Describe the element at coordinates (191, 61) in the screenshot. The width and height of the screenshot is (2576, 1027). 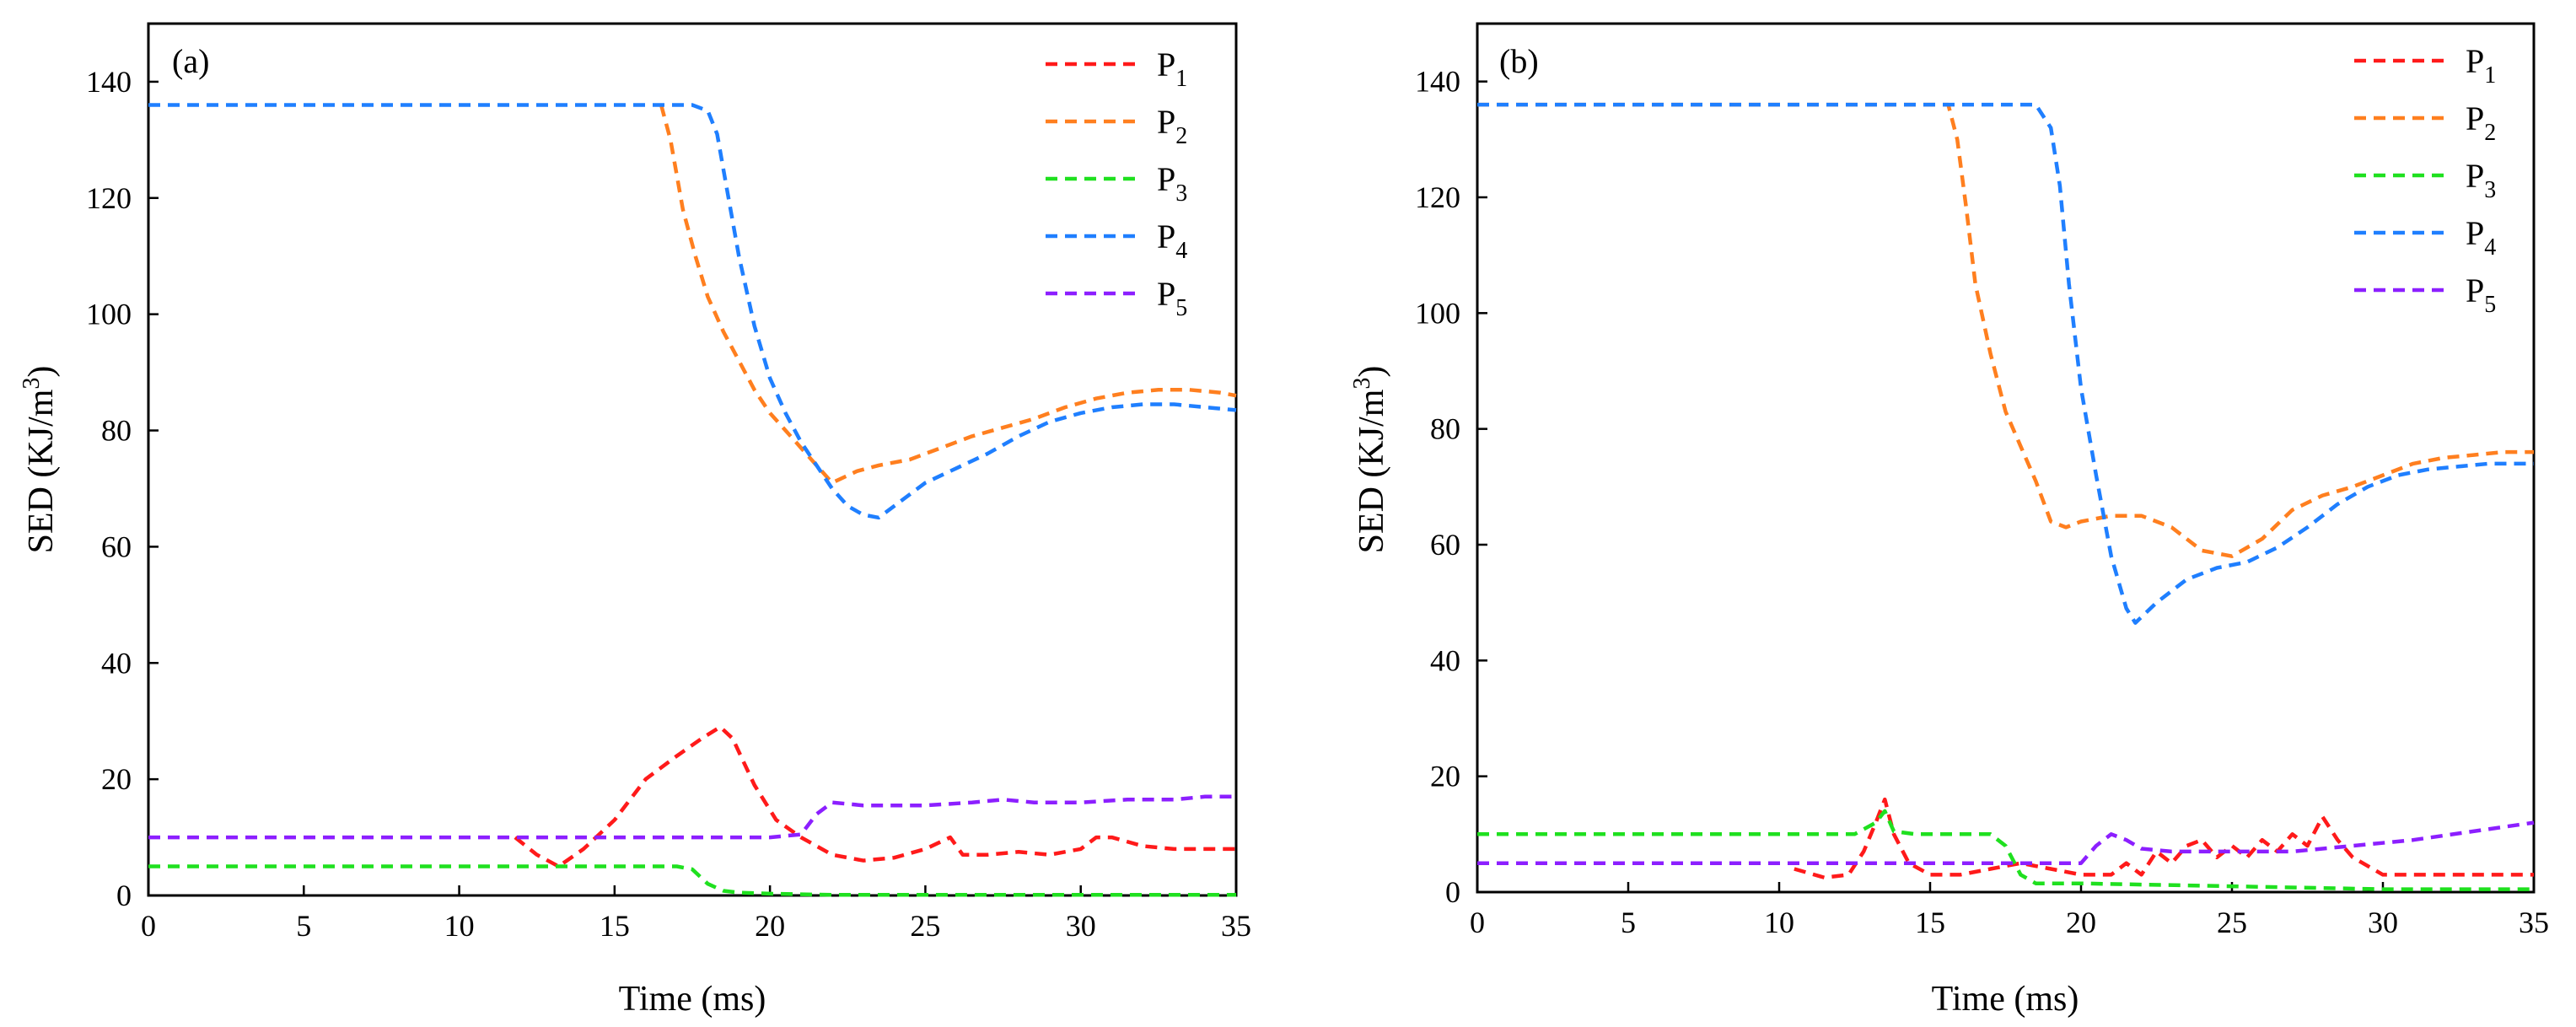
I see `panel-label: (a)` at that location.